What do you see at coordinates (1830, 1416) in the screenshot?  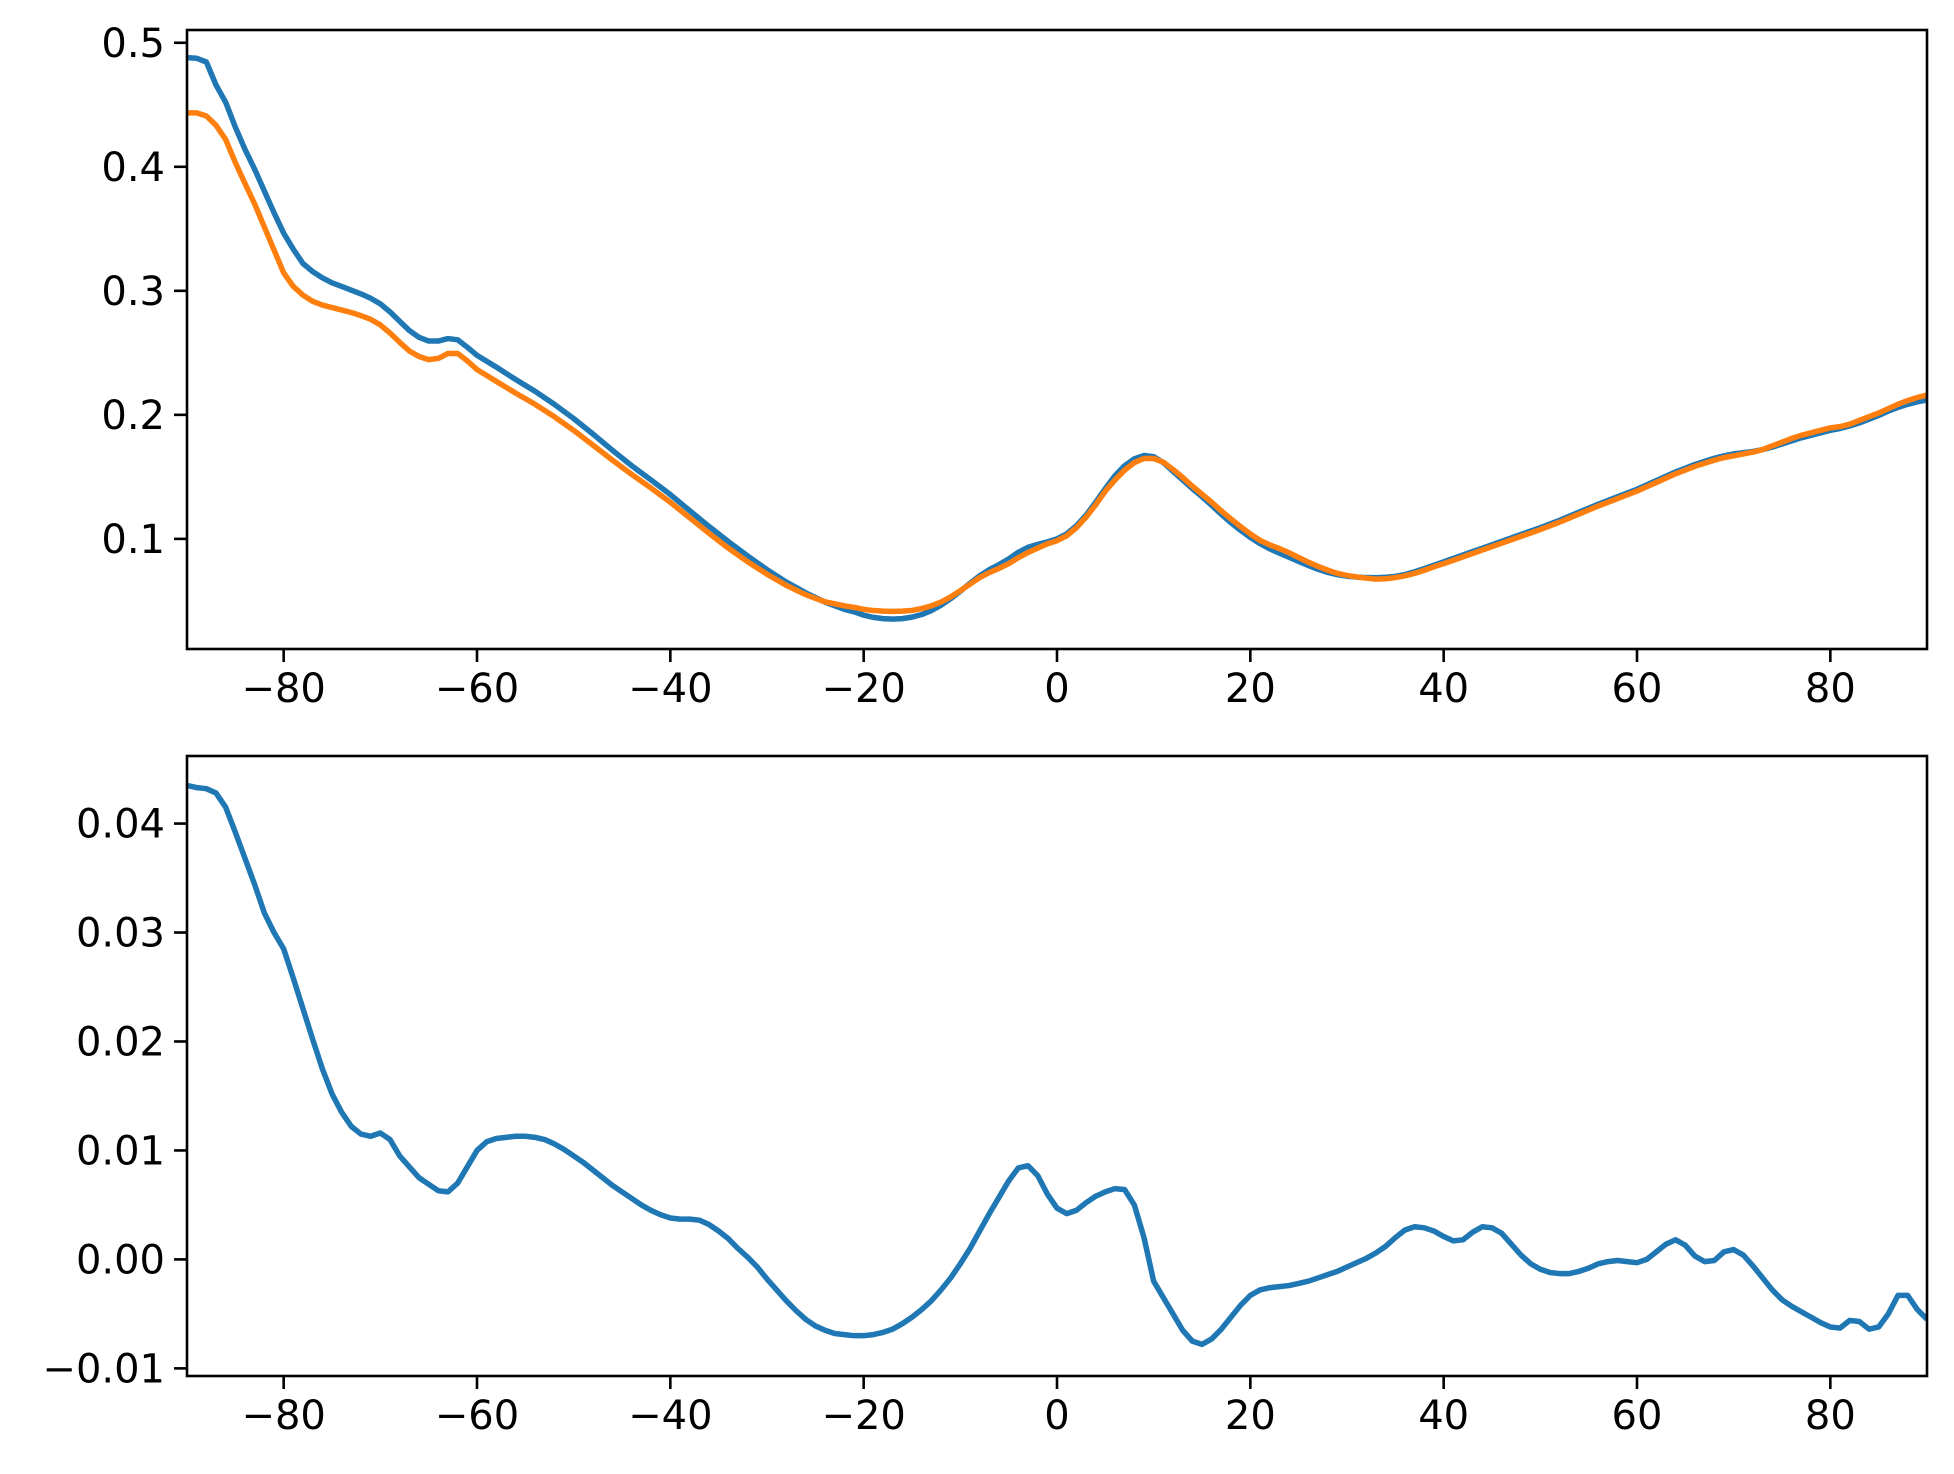 I see `bottom-x-tick-label: 80` at bounding box center [1830, 1416].